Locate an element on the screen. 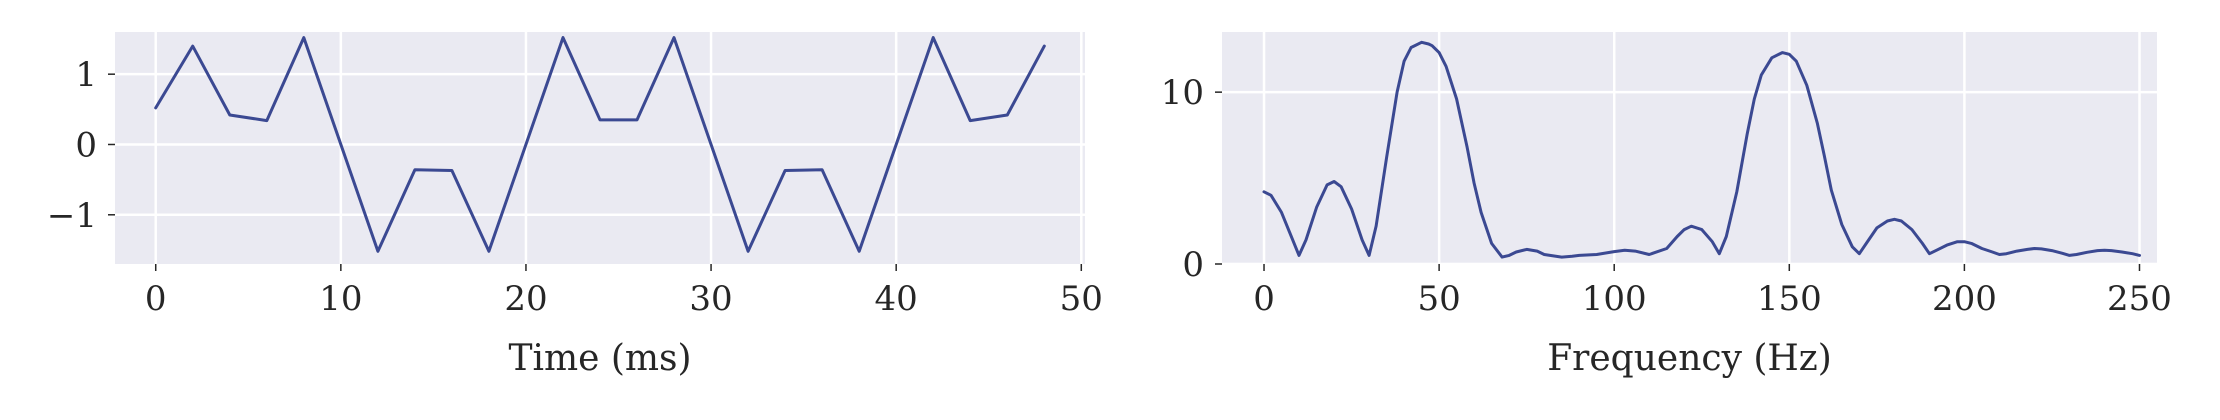  magnitude-tick-label: 0 is located at coordinates (1193, 265).